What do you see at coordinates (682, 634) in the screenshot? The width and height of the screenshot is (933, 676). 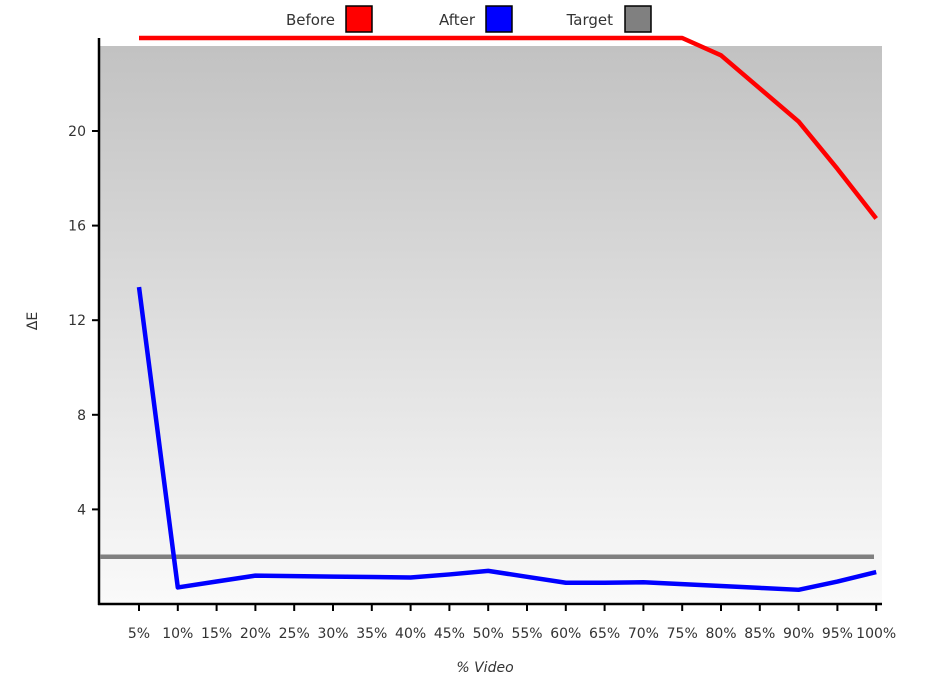 I see `x-tick-label: 75%` at bounding box center [682, 634].